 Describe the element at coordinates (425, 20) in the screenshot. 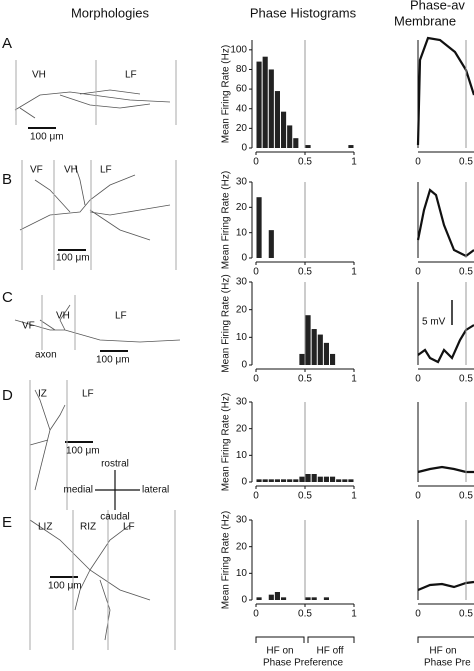

I see `header: Membrane` at that location.